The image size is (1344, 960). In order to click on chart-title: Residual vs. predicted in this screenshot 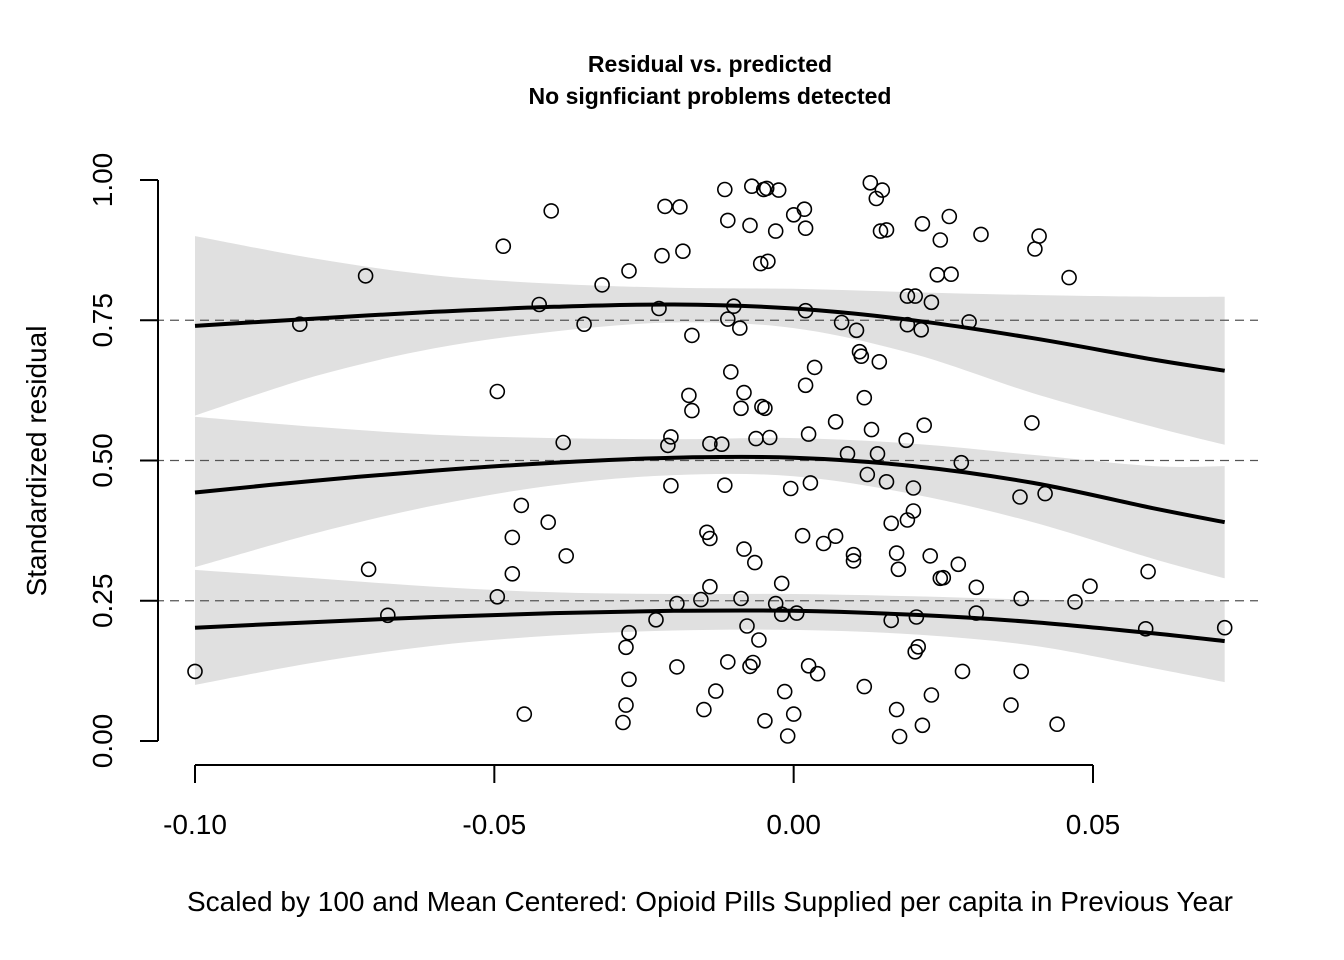, I will do `click(710, 64)`.